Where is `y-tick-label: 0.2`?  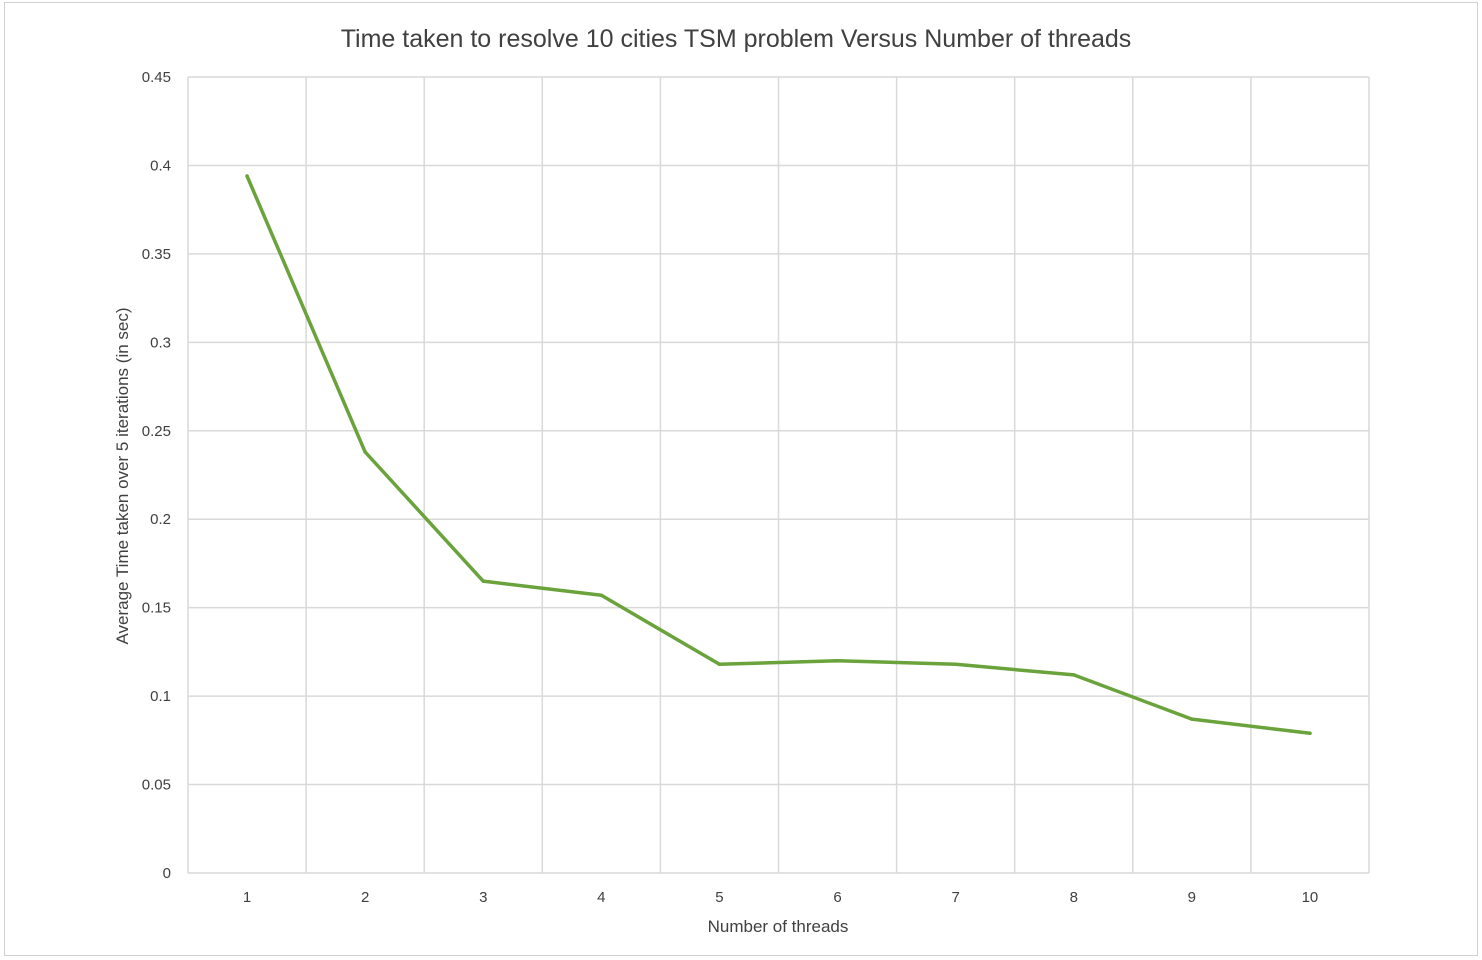 y-tick-label: 0.2 is located at coordinates (160, 519).